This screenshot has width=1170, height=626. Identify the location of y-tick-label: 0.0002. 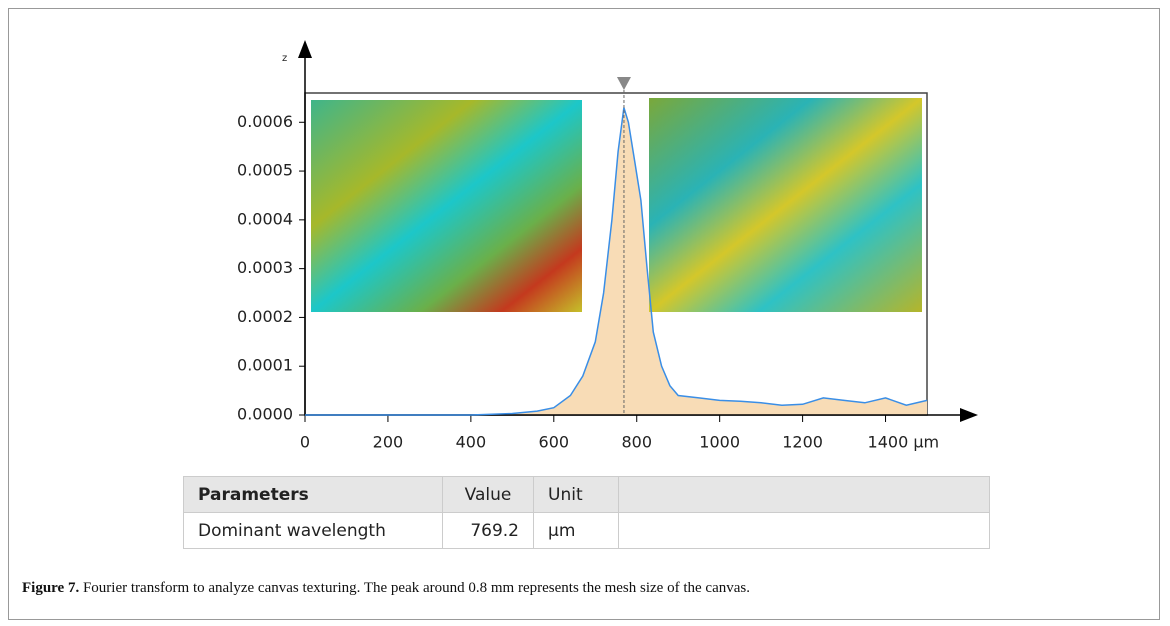
(265, 316).